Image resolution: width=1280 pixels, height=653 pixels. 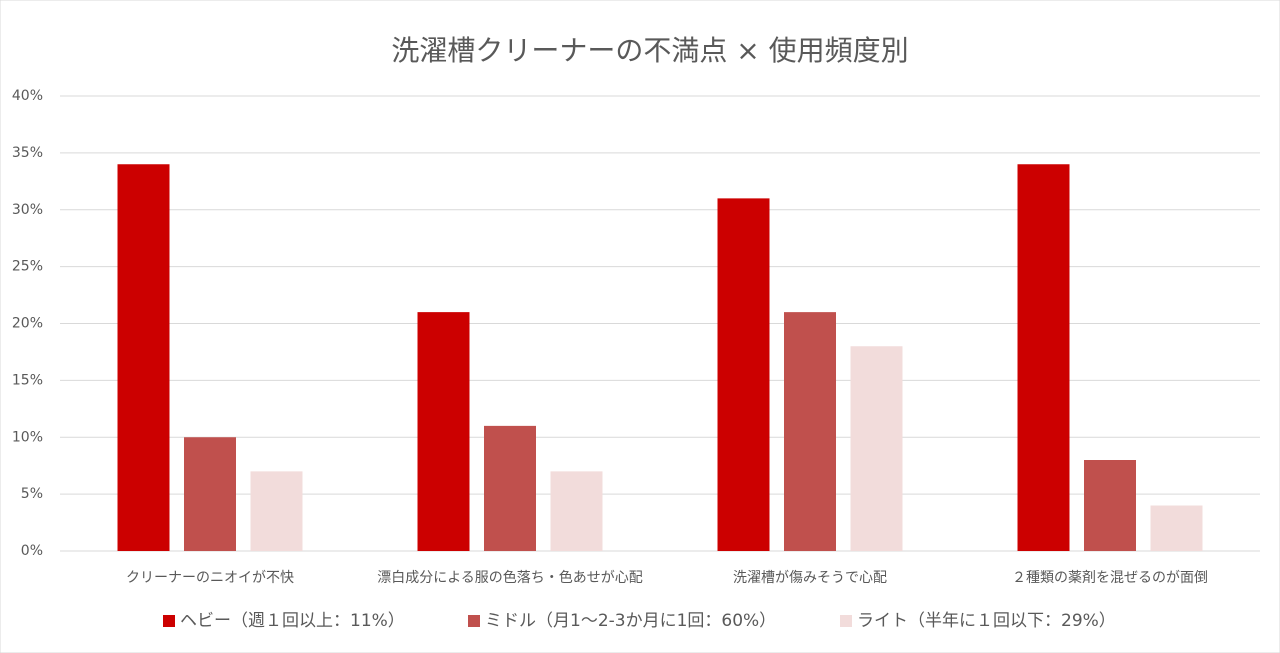 I want to click on chart-title: 洗濯槽クリーナーの不満点 × 使用頻度別, so click(x=649, y=50).